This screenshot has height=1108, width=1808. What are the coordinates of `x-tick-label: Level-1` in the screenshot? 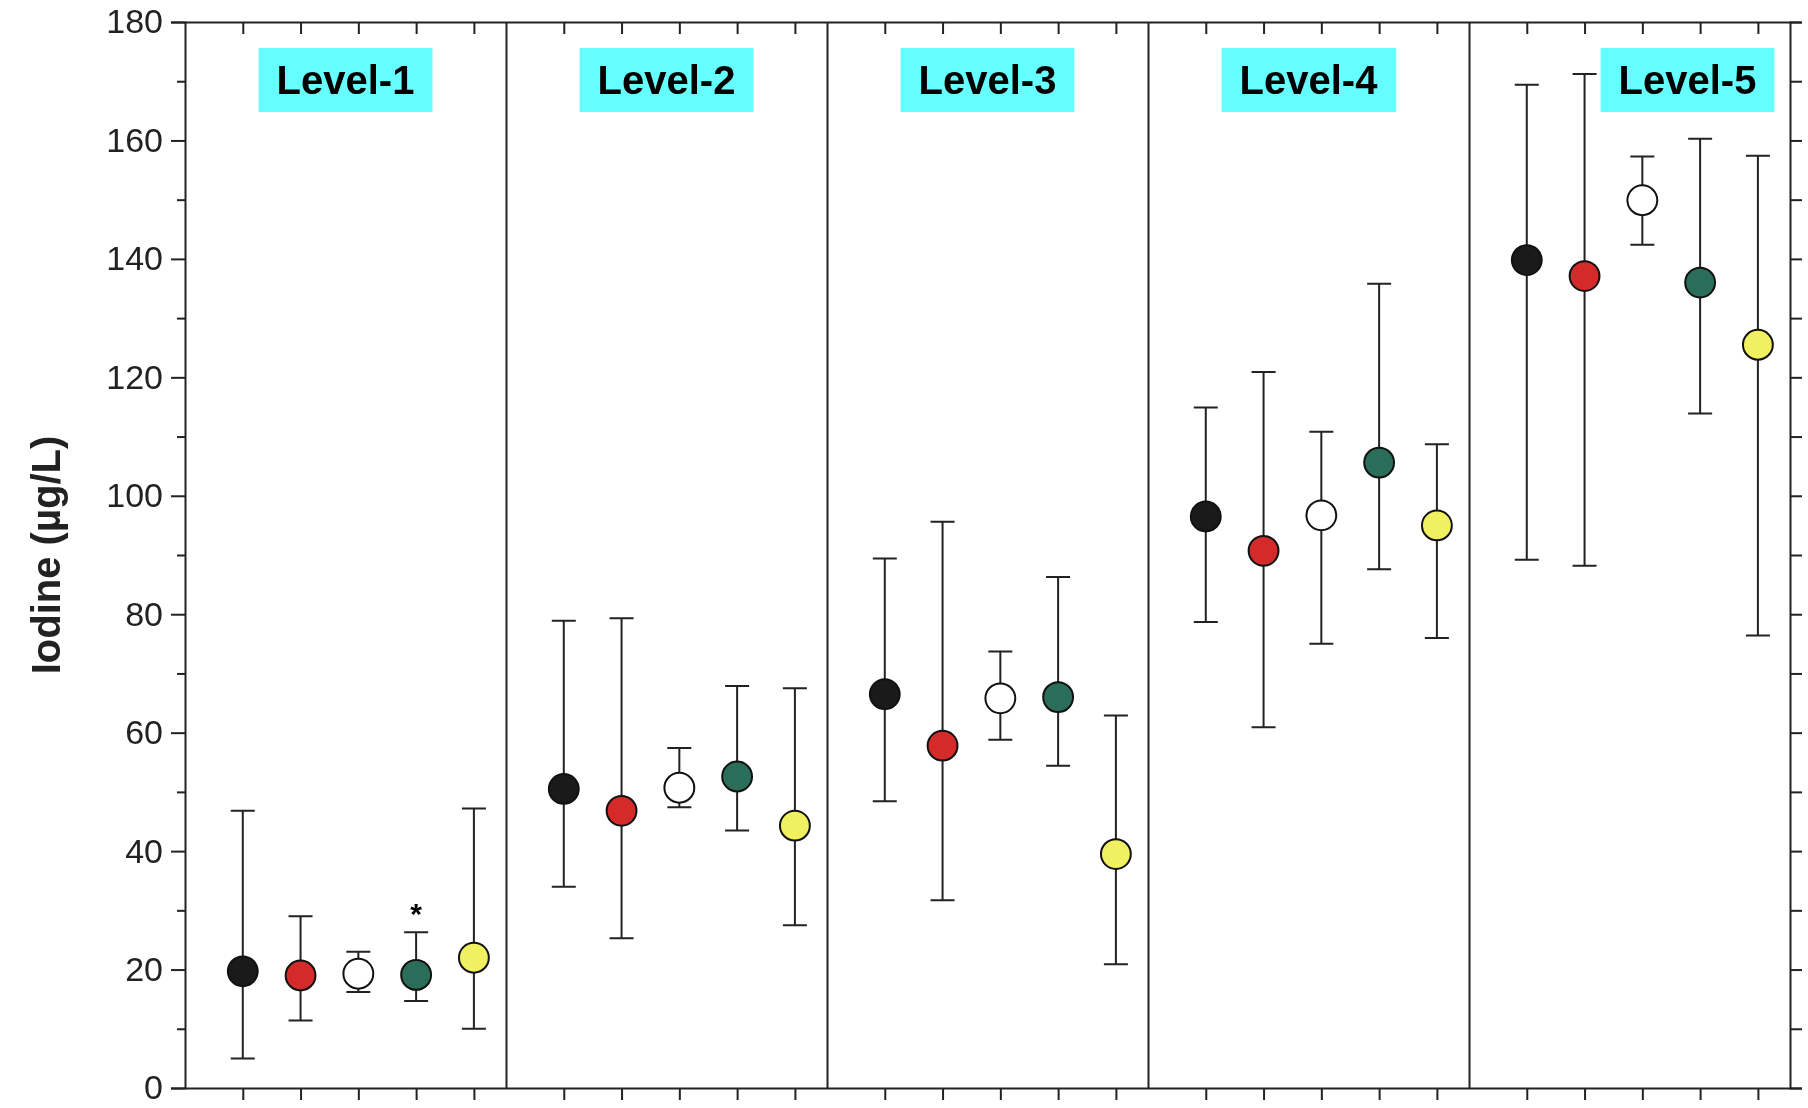 It's located at (345, 80).